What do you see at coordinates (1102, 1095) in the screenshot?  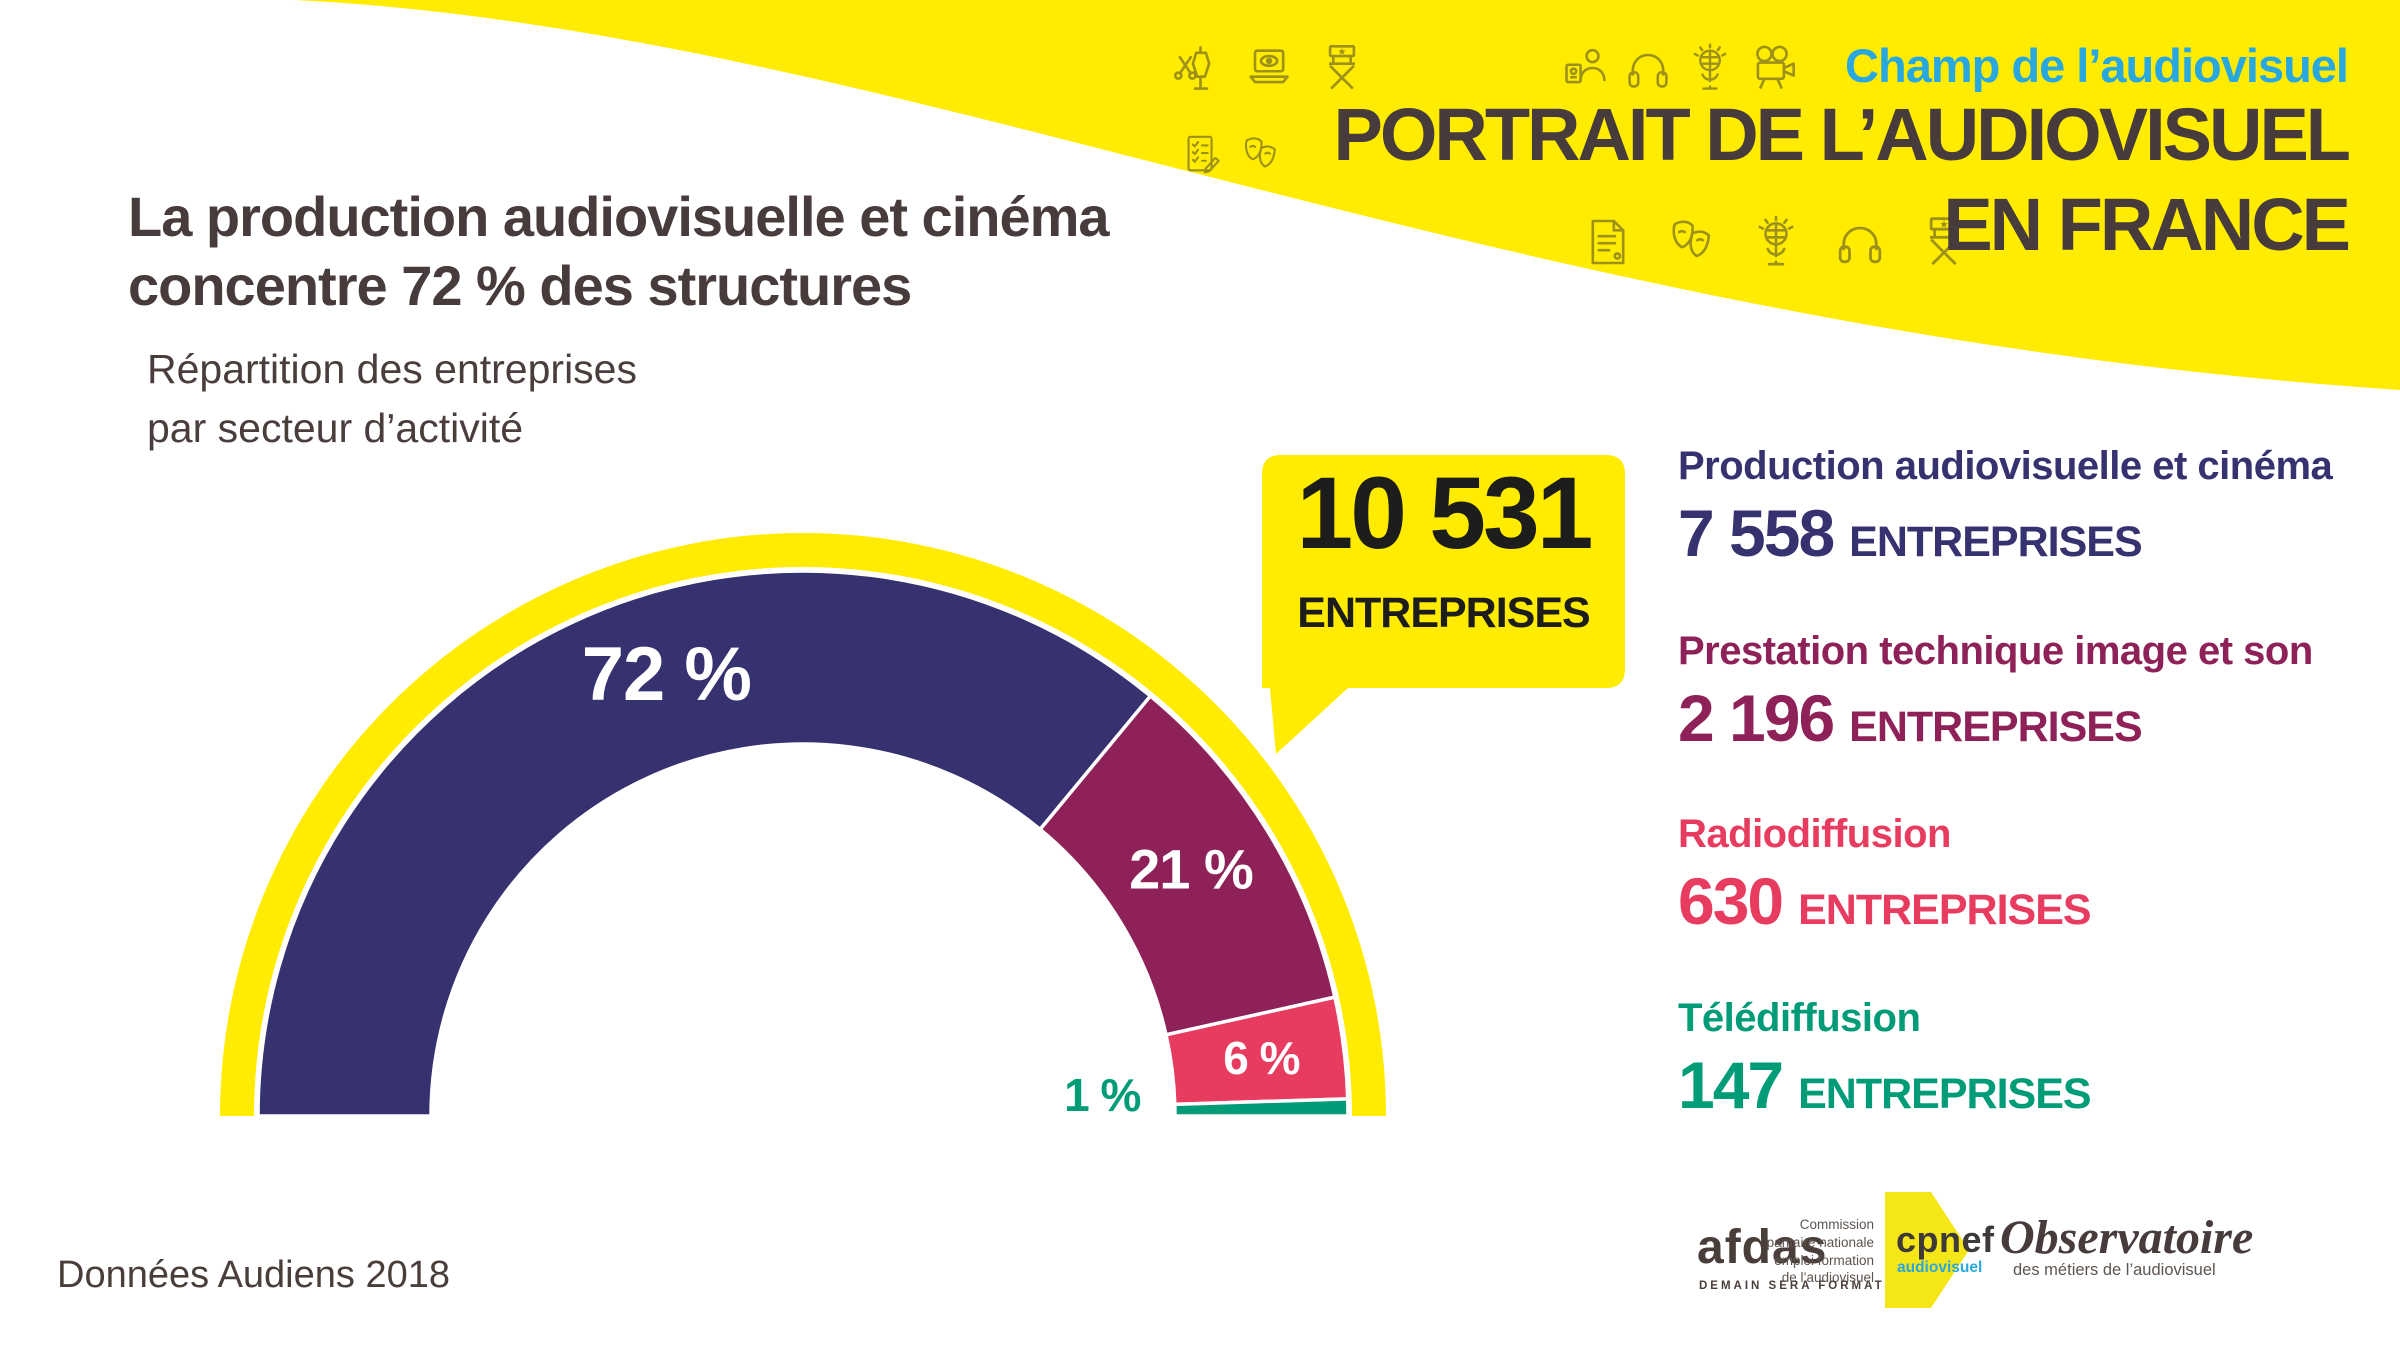 I see `donut-segment-pct-label: 1 %` at bounding box center [1102, 1095].